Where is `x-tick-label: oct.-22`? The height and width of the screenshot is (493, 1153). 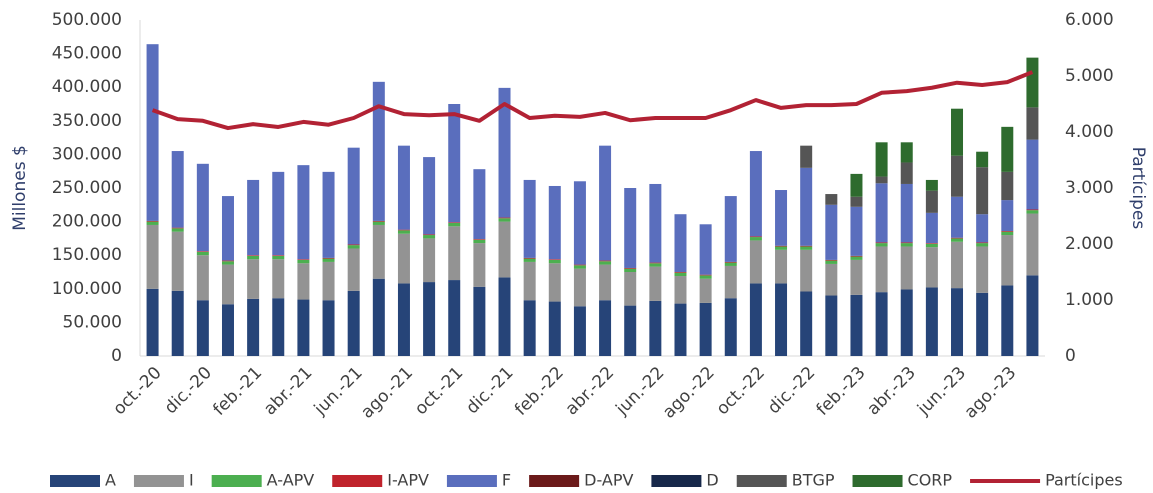
x-tick-label: oct.-22 is located at coordinates (741, 391).